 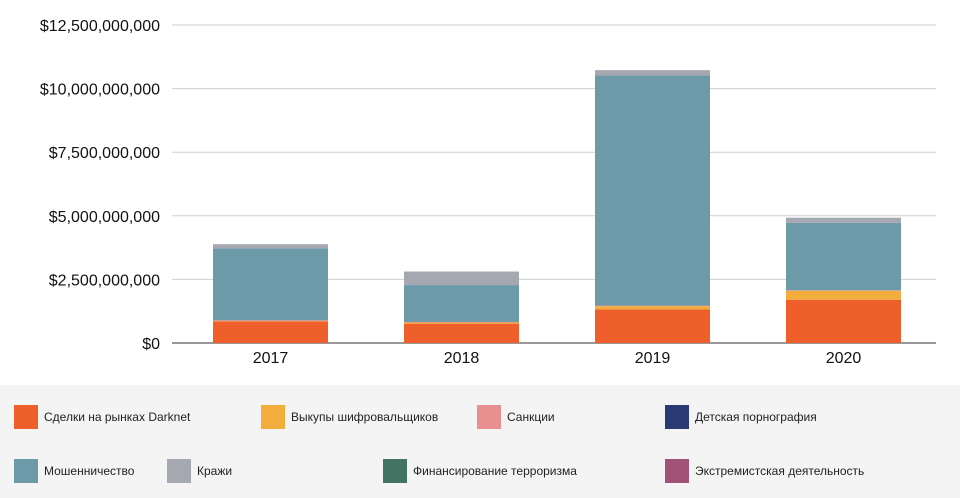 What do you see at coordinates (117, 417) in the screenshot?
I see `legend-label: Сделки на рынках Darknet` at bounding box center [117, 417].